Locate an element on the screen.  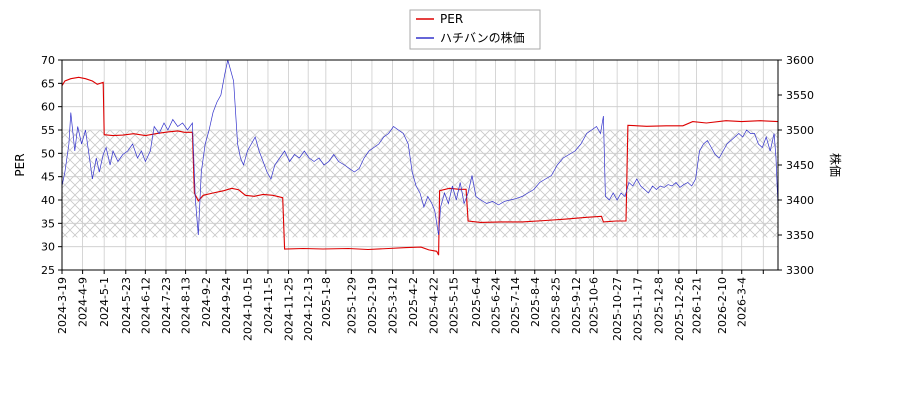
x-tick-label: 2024-9-24 is located at coordinates (226, 305).